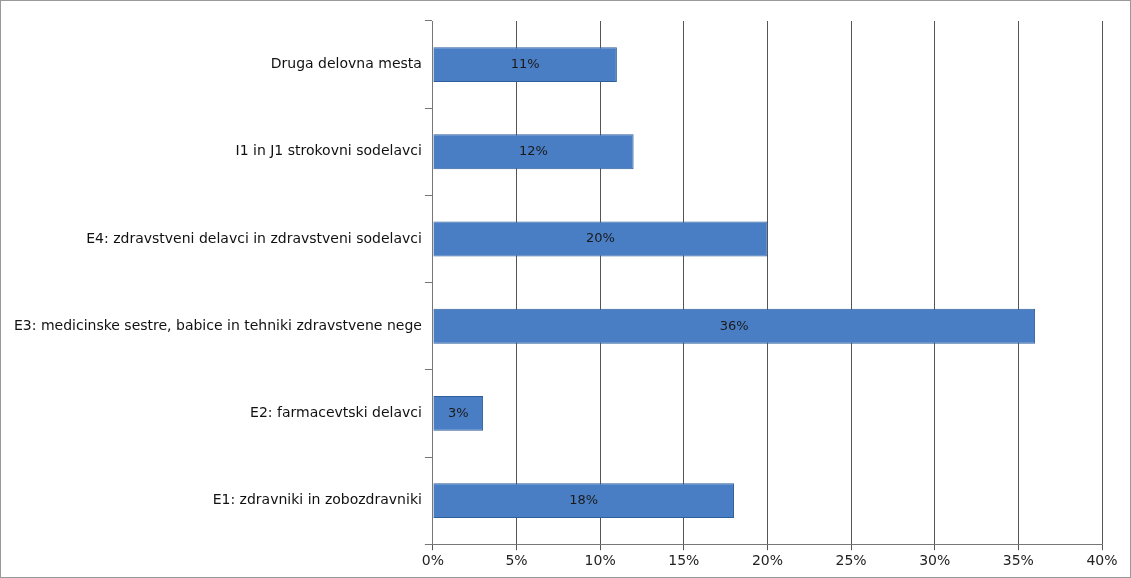 The width and height of the screenshot is (1131, 578). Describe the element at coordinates (516, 560) in the screenshot. I see `x-tick-label: 5%` at that location.